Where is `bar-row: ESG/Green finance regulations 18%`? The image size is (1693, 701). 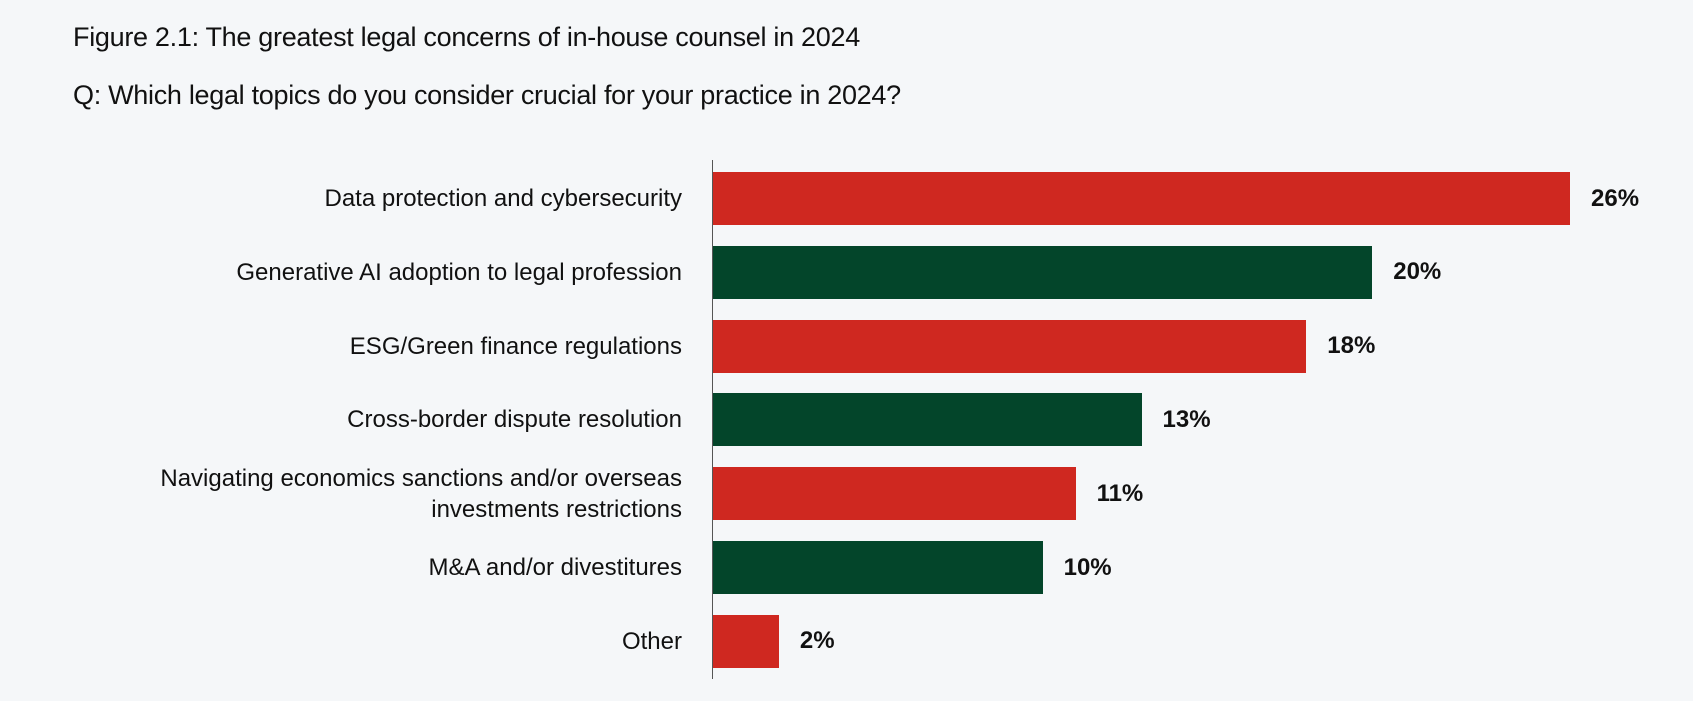 bar-row: ESG/Green finance regulations 18% is located at coordinates (846, 346).